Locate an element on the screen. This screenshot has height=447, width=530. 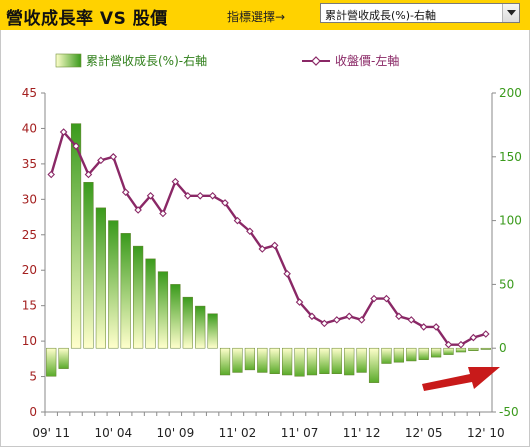
arrow-icon is located at coordinates (461, 379).